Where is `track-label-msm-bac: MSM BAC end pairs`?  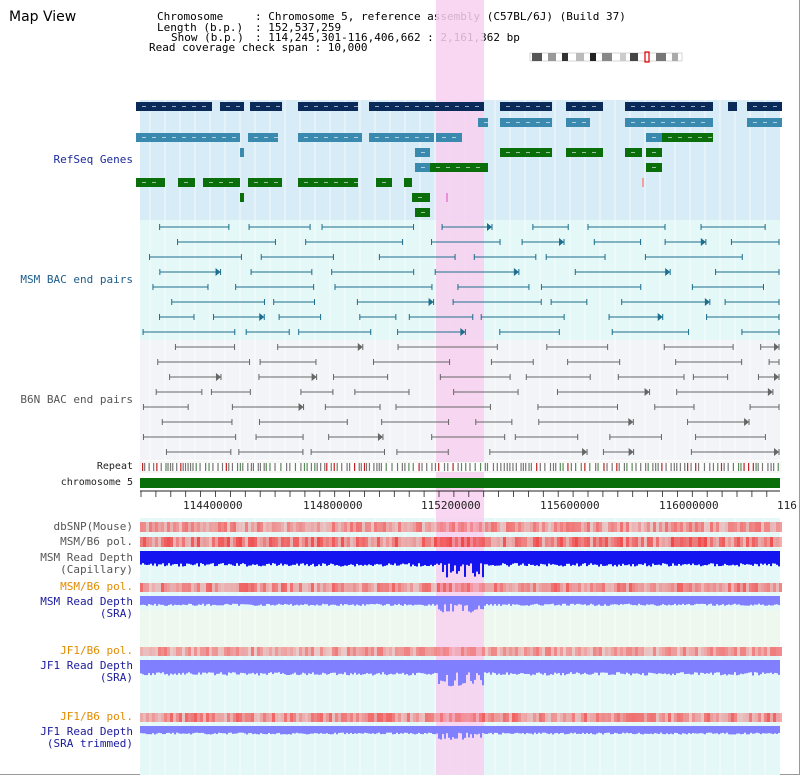 track-label-msm-bac: MSM BAC end pairs is located at coordinates (76, 279).